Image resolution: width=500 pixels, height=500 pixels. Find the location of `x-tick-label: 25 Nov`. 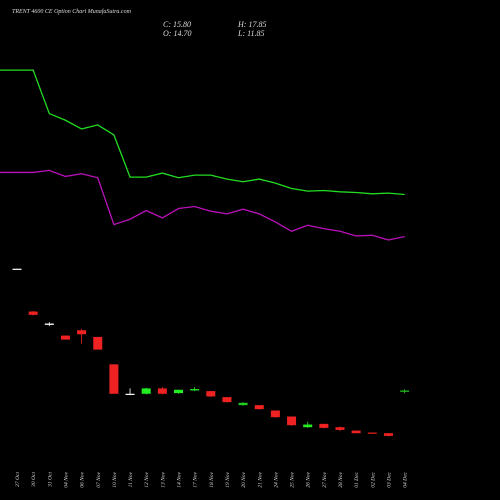

x-tick-label: 25 Nov is located at coordinates (293, 479).